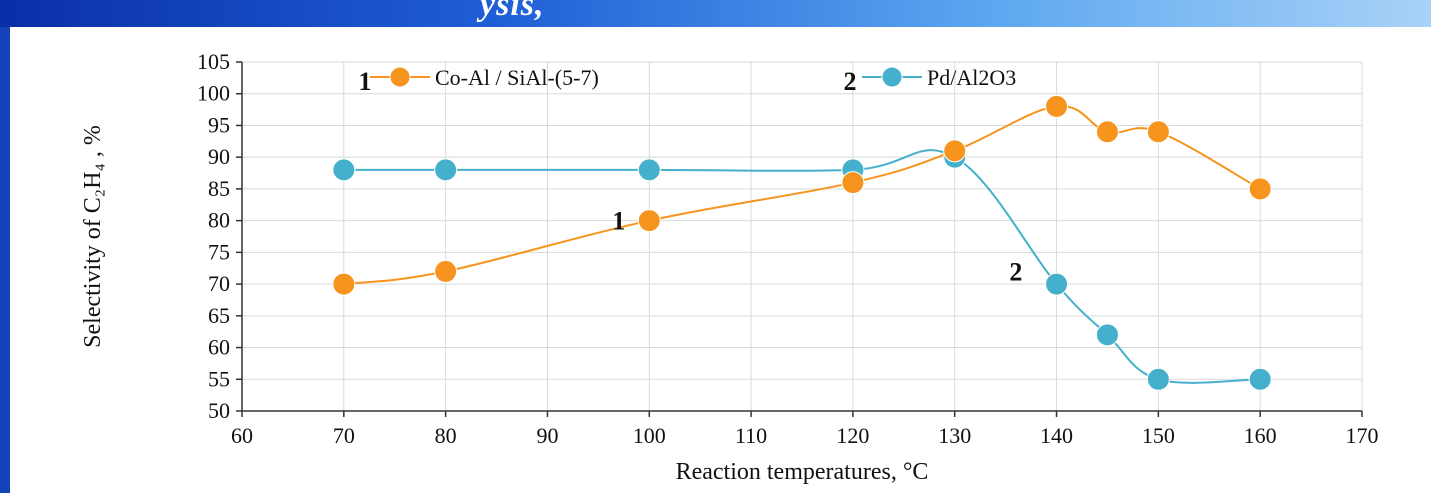  I want to click on left-edge-decor, so click(5, 260).